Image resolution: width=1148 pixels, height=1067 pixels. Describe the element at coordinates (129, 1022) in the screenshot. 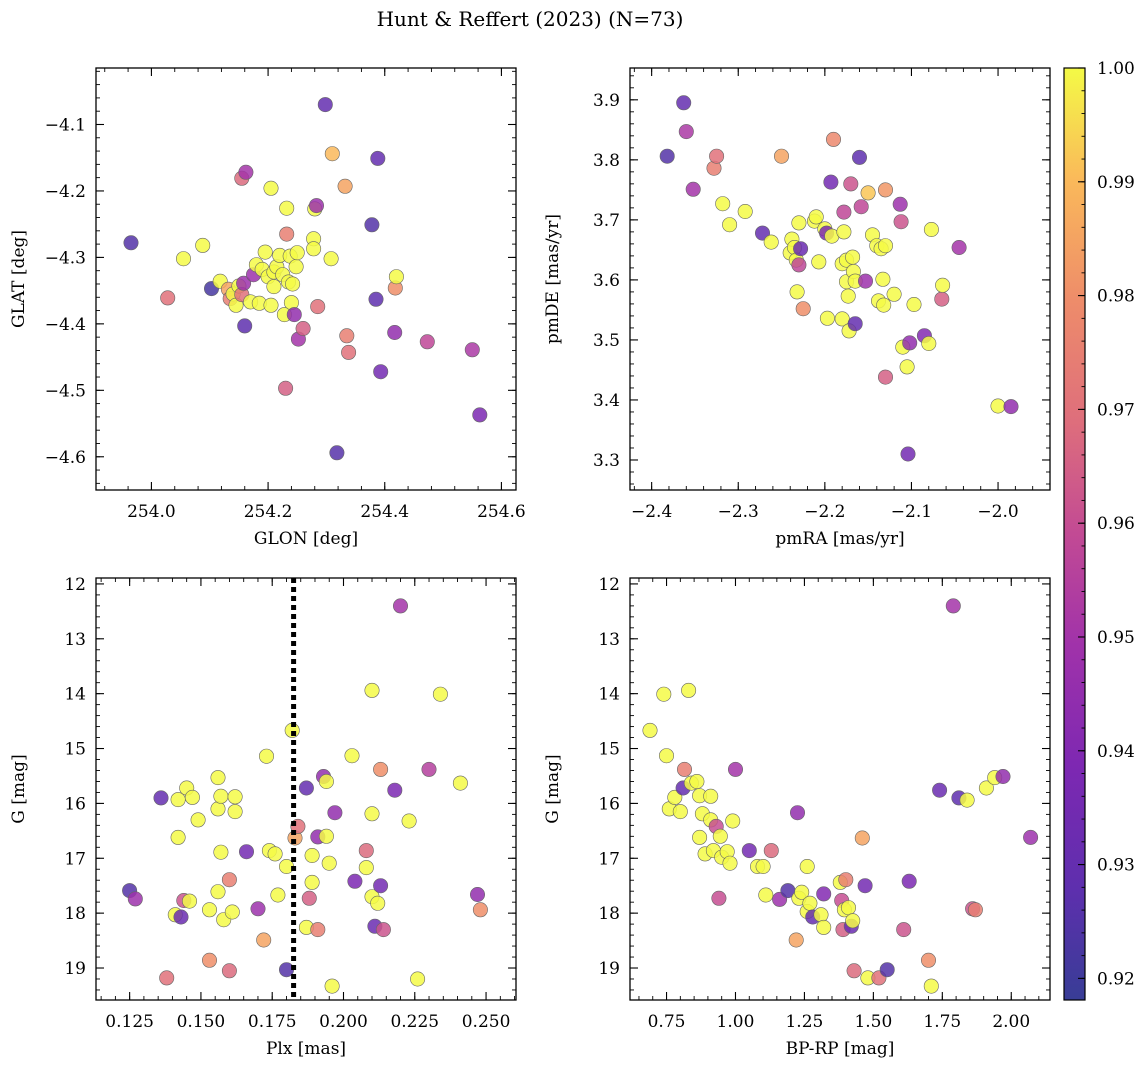

I see `x-tick-label: 0.125` at that location.